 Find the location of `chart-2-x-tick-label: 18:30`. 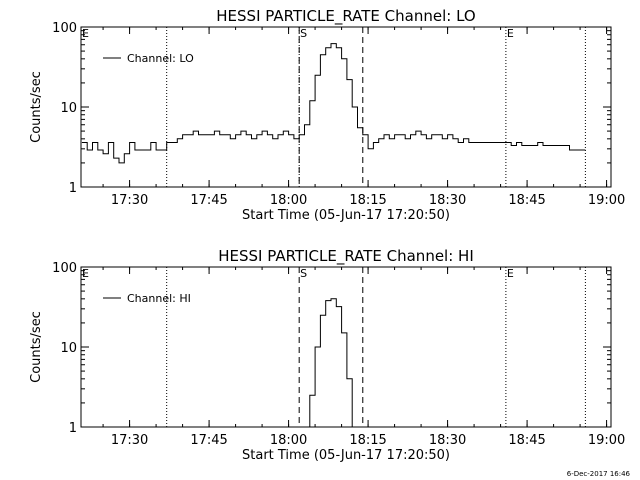

chart-2-x-tick-label: 18:30 is located at coordinates (447, 440).